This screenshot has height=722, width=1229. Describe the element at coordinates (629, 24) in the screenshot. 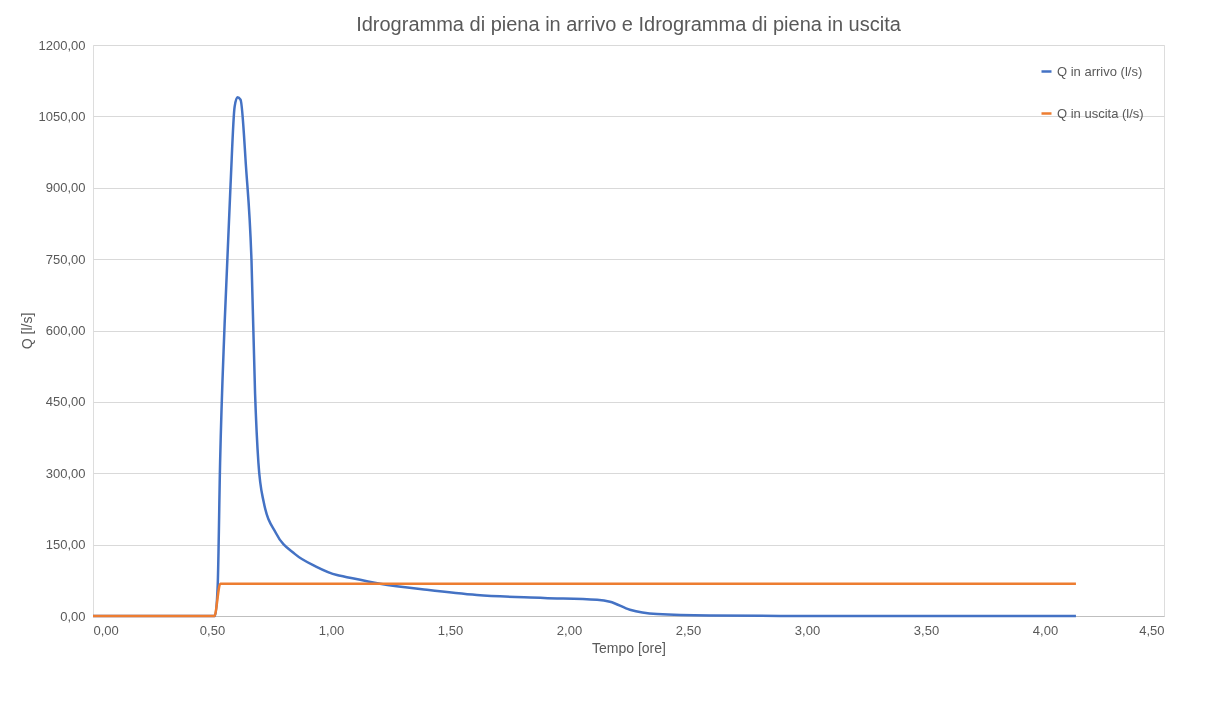

I see `chart-title: Idrogramma di piena in arrivo e Idrogramma di piena in uscita` at that location.